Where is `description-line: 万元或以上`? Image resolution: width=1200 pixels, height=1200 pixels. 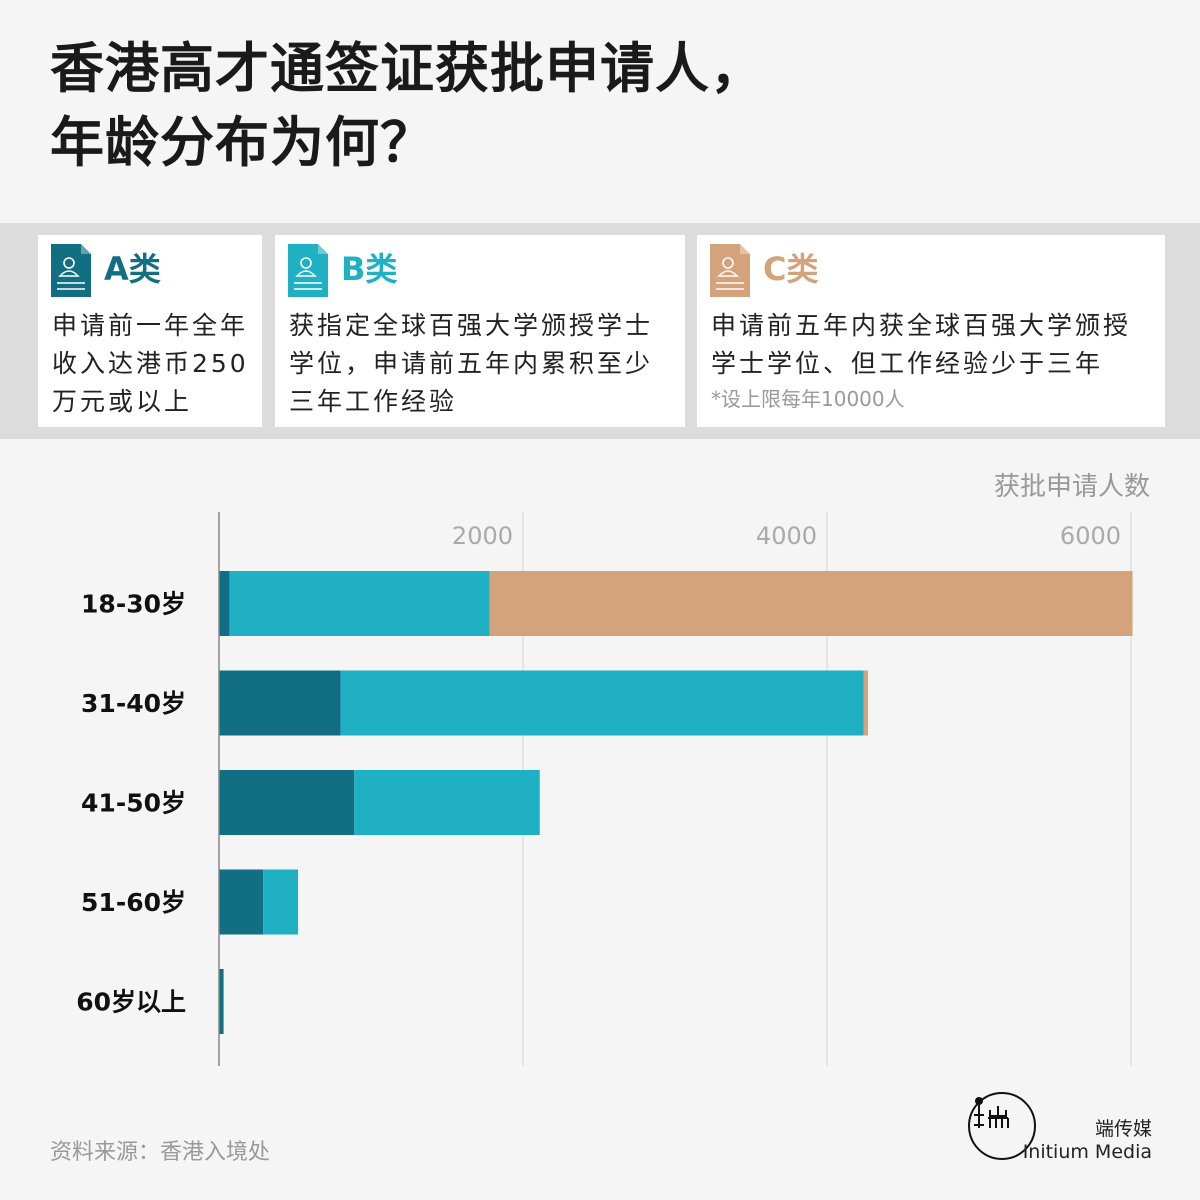 description-line: 万元或以上 is located at coordinates (122, 401).